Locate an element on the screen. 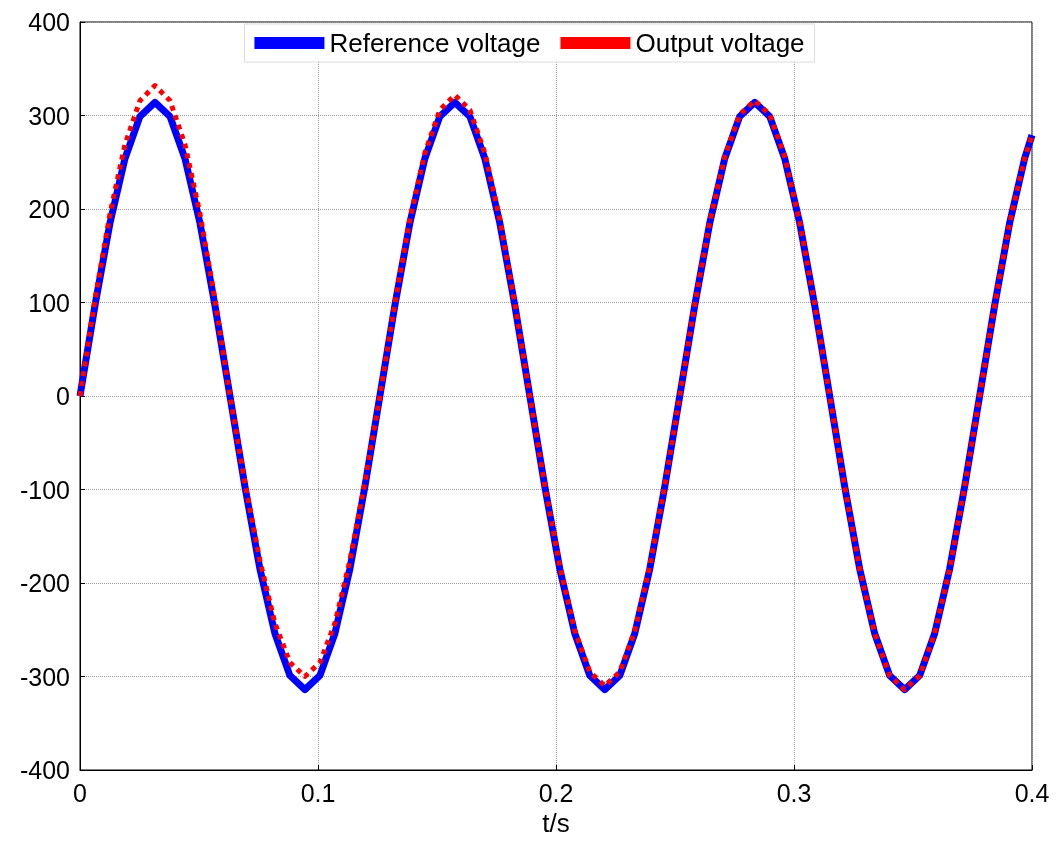 This screenshot has width=1059, height=852. legend-label: Reference voltage is located at coordinates (435, 43).